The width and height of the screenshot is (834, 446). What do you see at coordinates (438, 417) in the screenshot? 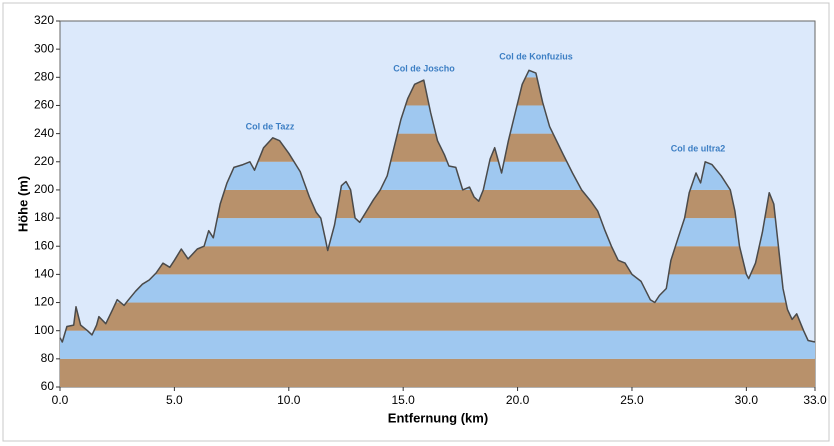
I see `x-axis-title: Entfernung (km)` at bounding box center [438, 417].